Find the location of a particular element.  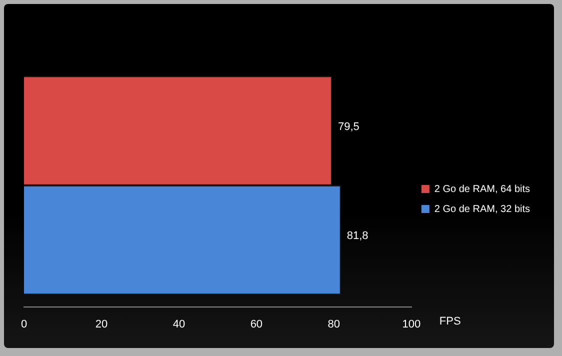

x-tick-label: 80 is located at coordinates (334, 324).